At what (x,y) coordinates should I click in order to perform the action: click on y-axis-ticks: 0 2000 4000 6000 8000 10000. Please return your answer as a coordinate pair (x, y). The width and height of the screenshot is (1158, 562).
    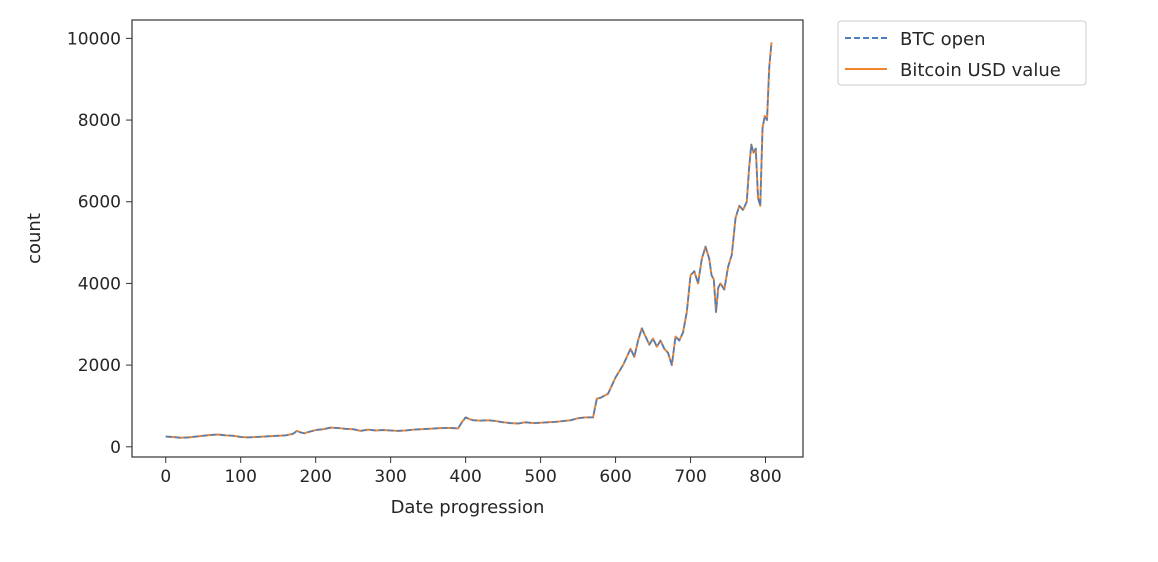
    Looking at the image, I should click on (99, 243).